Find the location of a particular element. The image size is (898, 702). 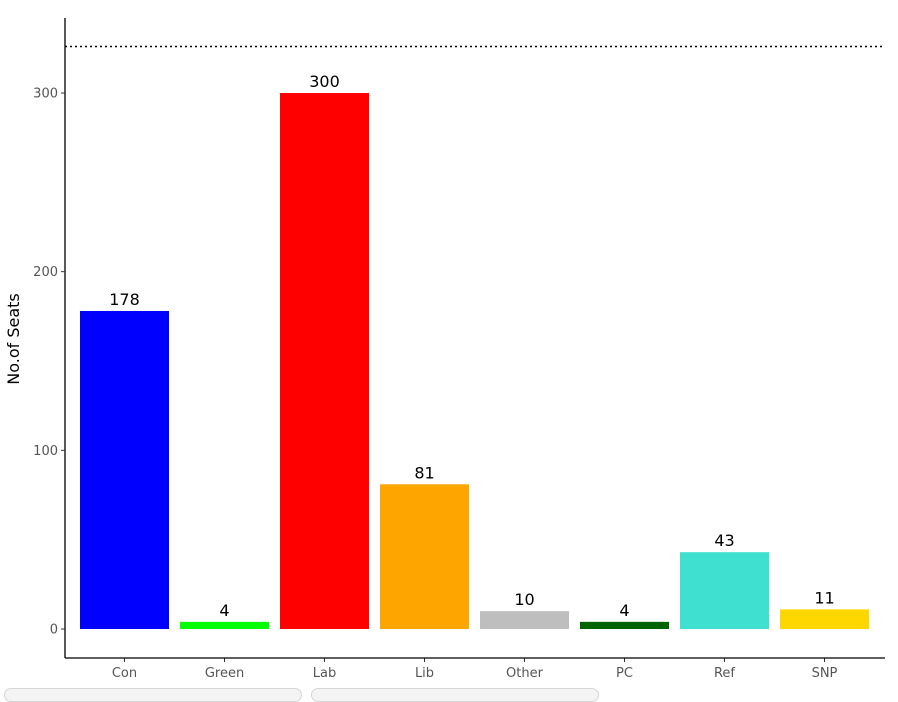

data-label-snp: 11 is located at coordinates (824, 597).